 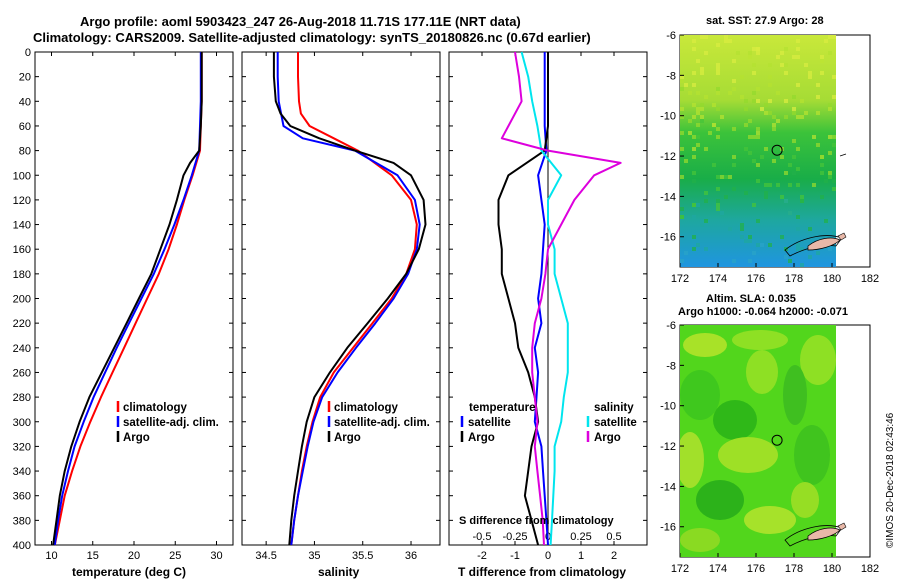 What do you see at coordinates (28, 53) in the screenshot?
I see `y-tick-label: 0` at bounding box center [28, 53].